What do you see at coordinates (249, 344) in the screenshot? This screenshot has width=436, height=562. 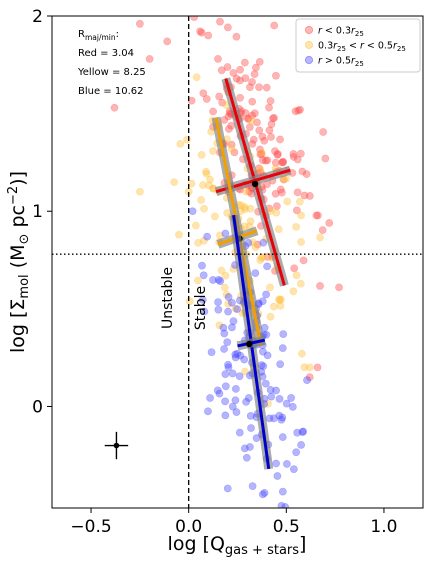 I see `fit-center` at bounding box center [249, 344].